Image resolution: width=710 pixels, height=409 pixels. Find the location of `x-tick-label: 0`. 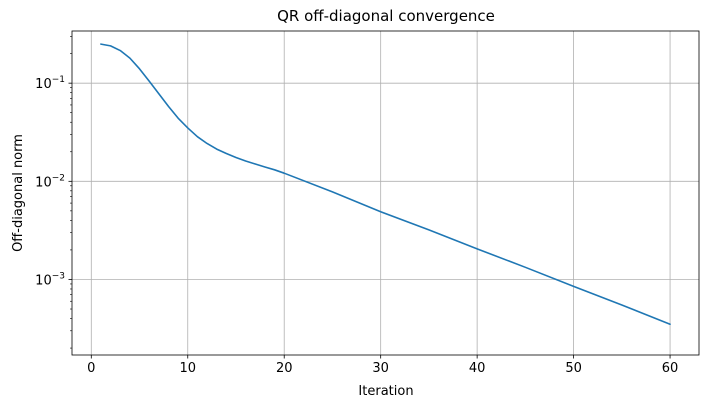

x-tick-label: 0 is located at coordinates (91, 368).